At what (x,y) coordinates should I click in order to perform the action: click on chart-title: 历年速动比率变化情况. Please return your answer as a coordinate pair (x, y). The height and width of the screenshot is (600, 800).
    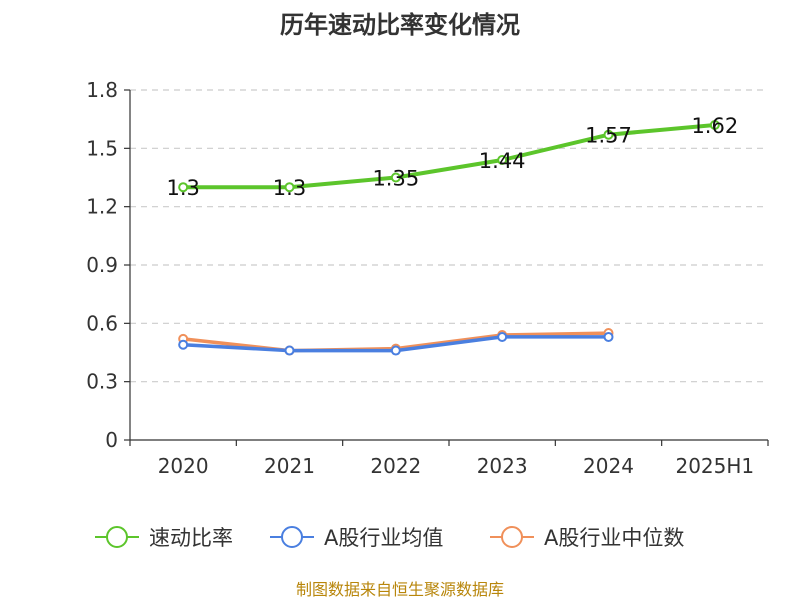
    Looking at the image, I should click on (400, 25).